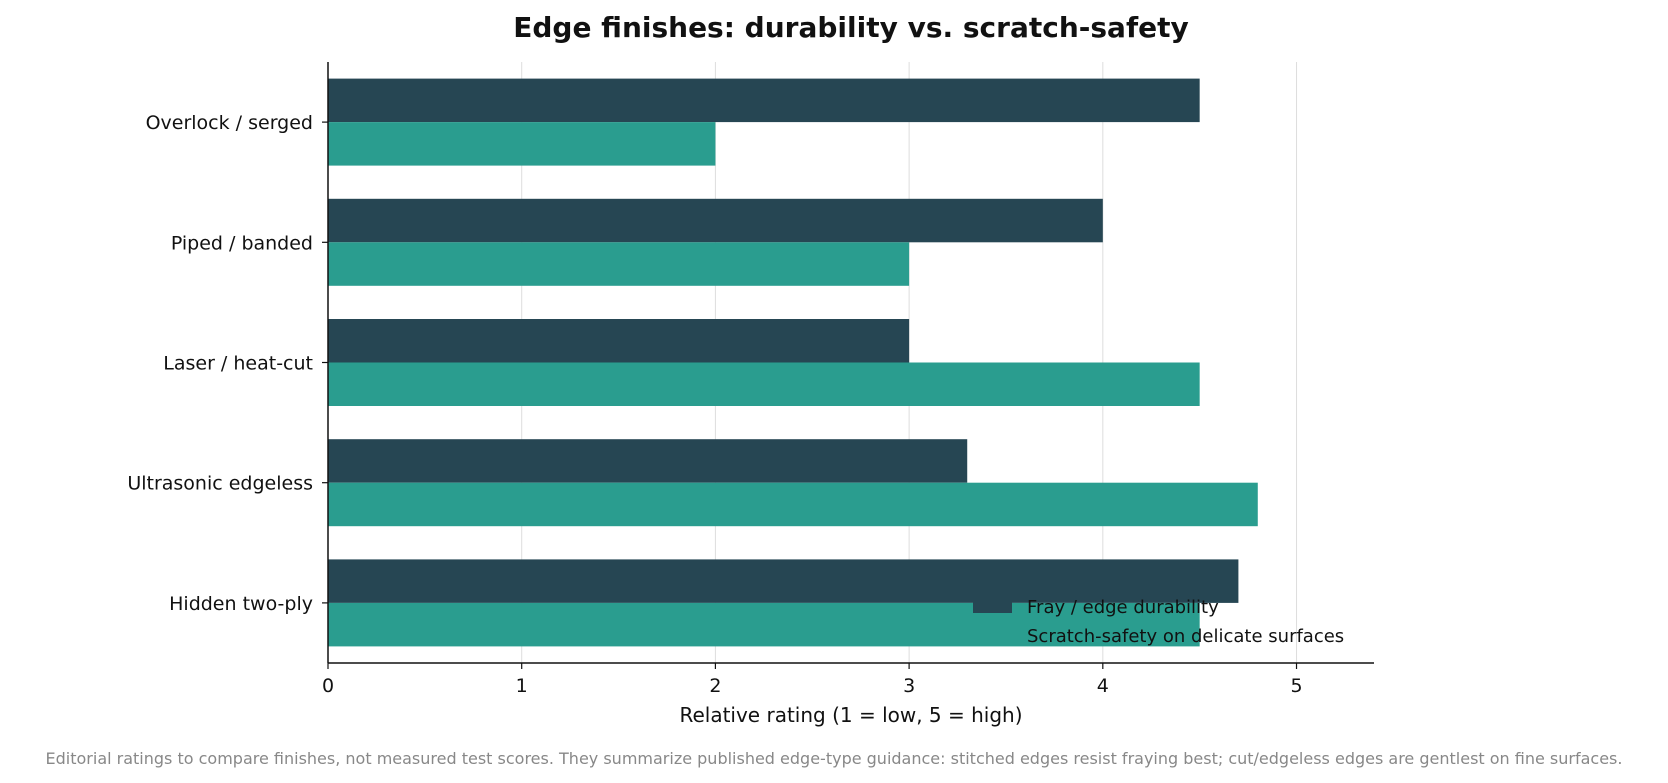  I want to click on legend-swatch-scratch-safety, so click(992, 635).